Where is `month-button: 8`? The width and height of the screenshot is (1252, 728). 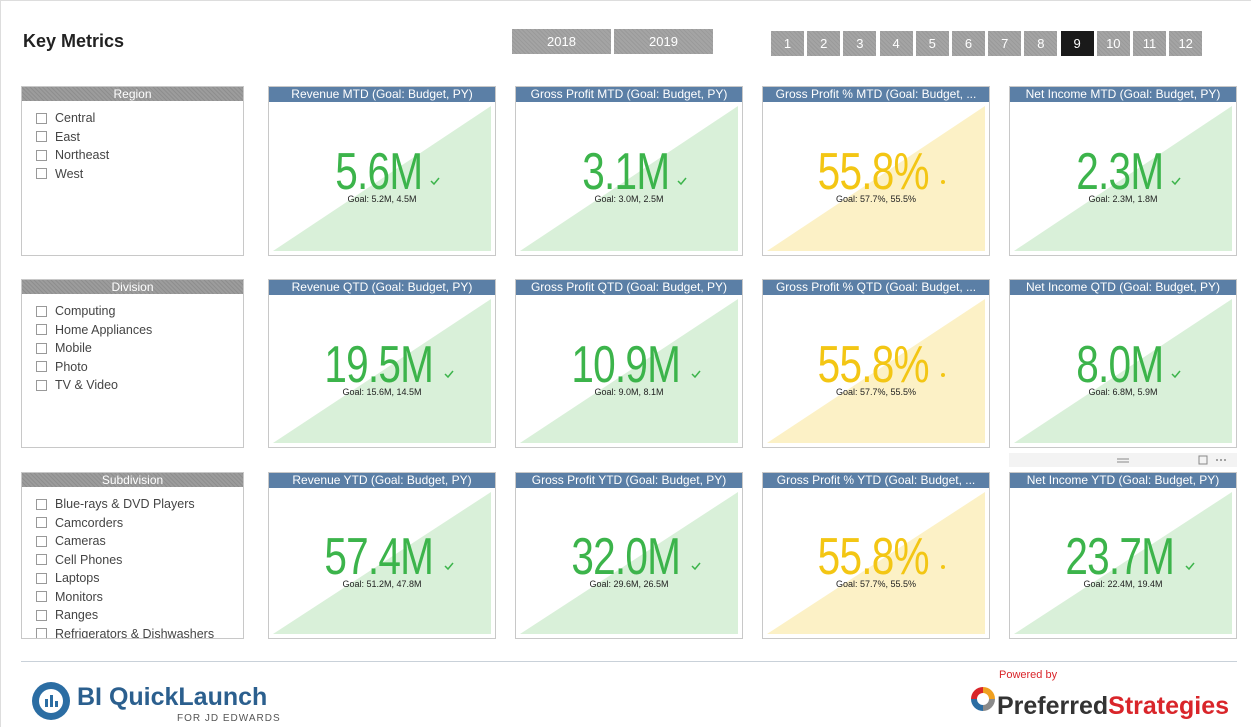 month-button: 8 is located at coordinates (1041, 43).